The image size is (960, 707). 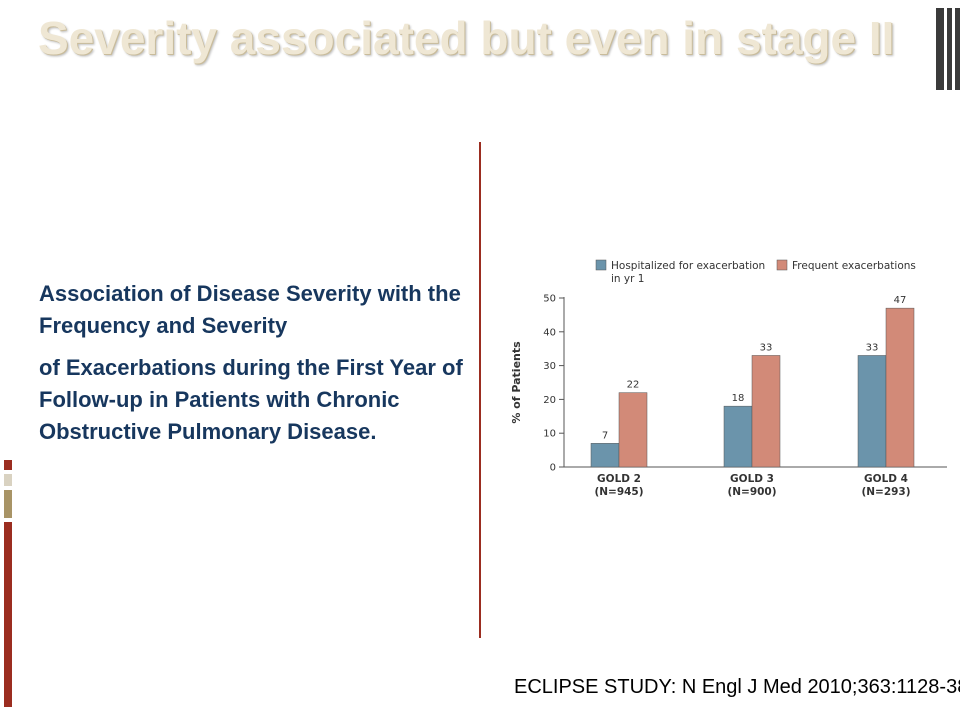 I want to click on legend-label-2: Frequent exacerbations, so click(x=854, y=266).